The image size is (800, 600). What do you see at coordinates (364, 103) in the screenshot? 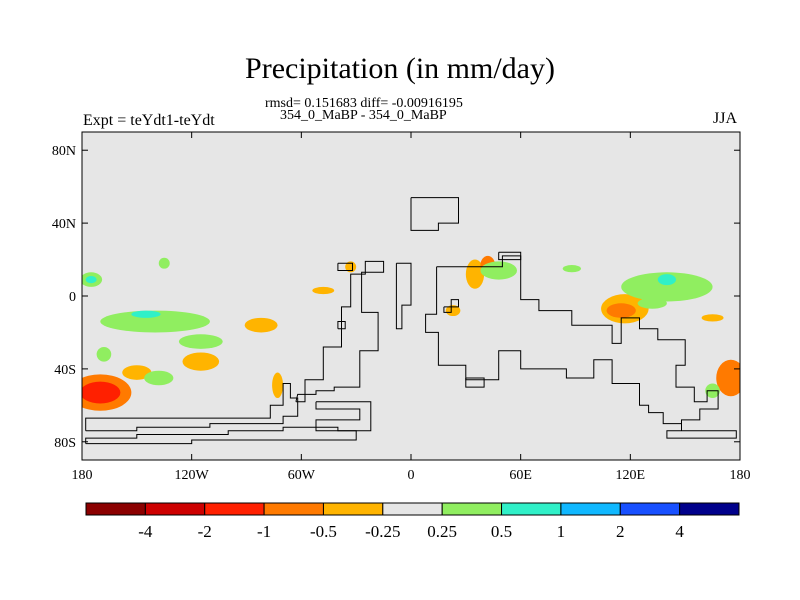
I see `rmsd-diff-stats: rmsd= 0.151683 diff= -0.00916195` at bounding box center [364, 103].